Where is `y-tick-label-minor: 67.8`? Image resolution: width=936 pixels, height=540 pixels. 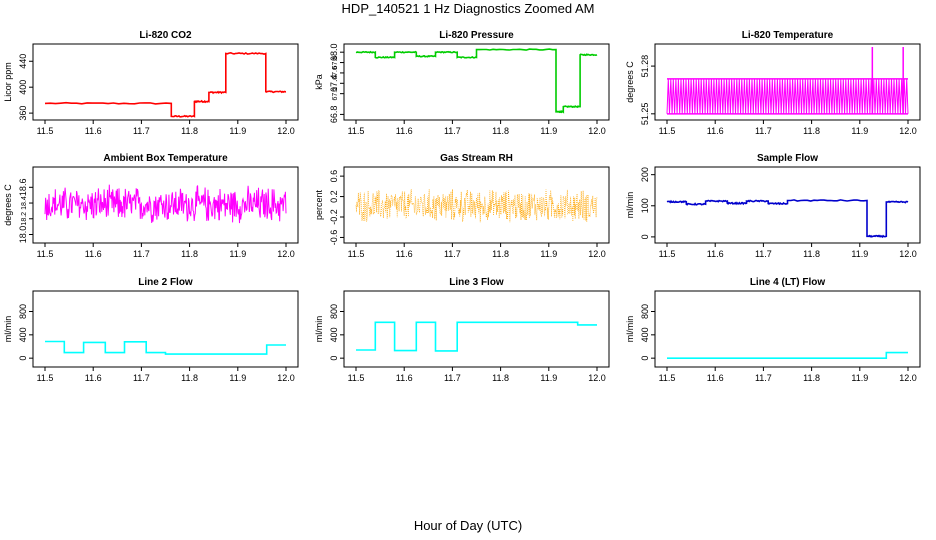
y-tick-label-minor: 67.8 is located at coordinates (335, 63).